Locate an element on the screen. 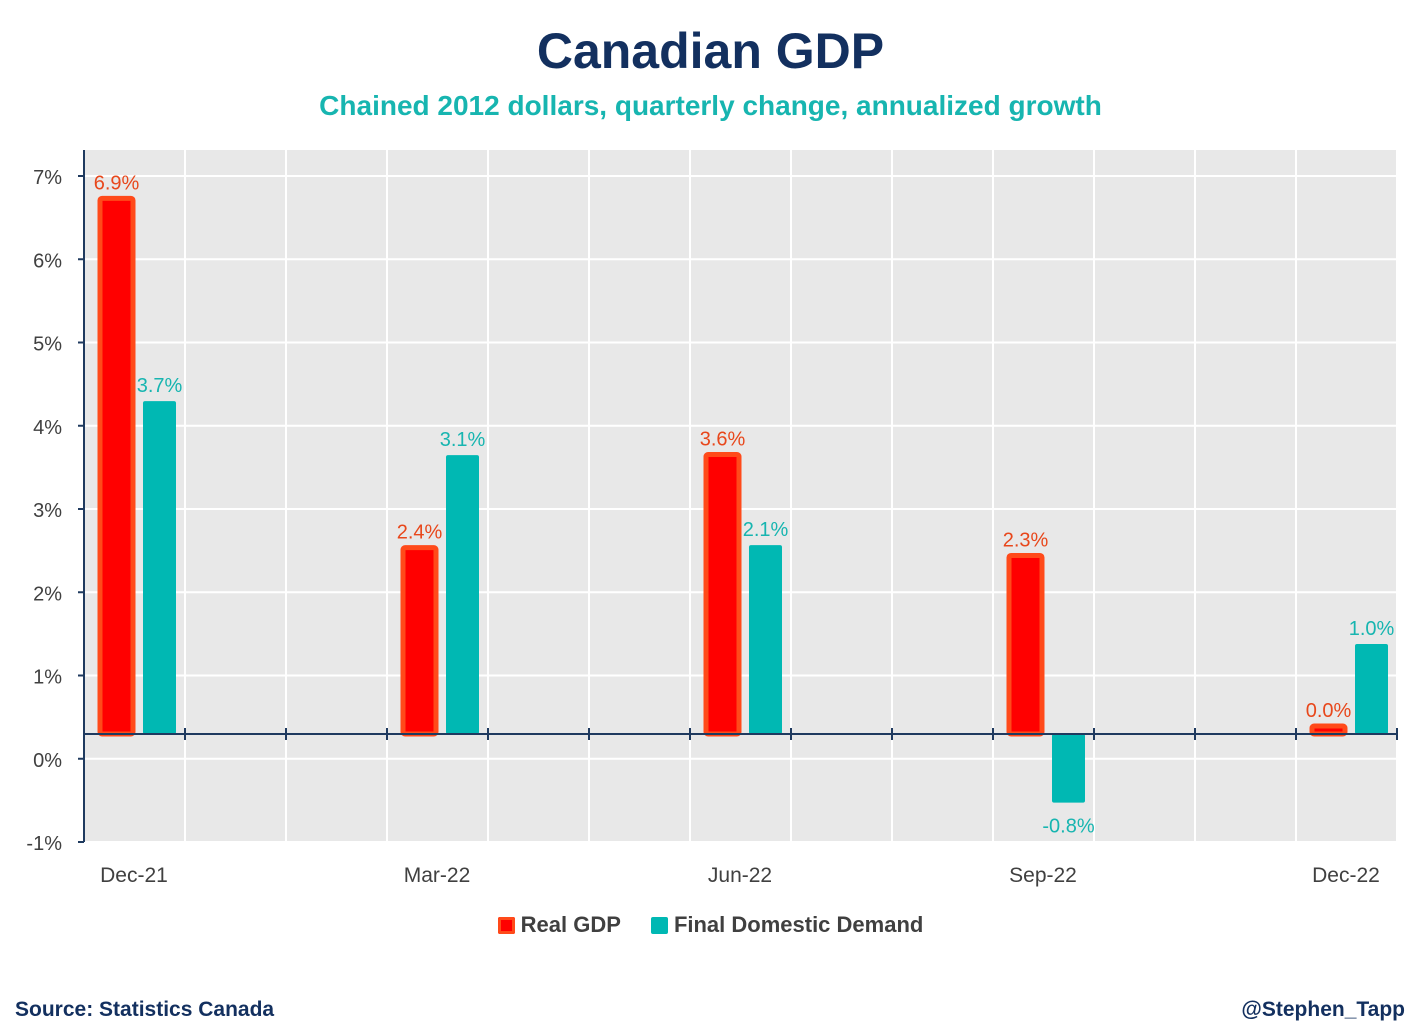  data-label-real-gdp: 2.3% is located at coordinates (1026, 540).